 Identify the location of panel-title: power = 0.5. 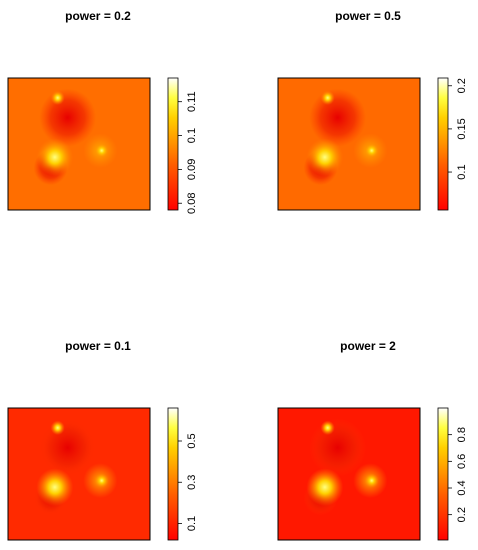
(368, 16).